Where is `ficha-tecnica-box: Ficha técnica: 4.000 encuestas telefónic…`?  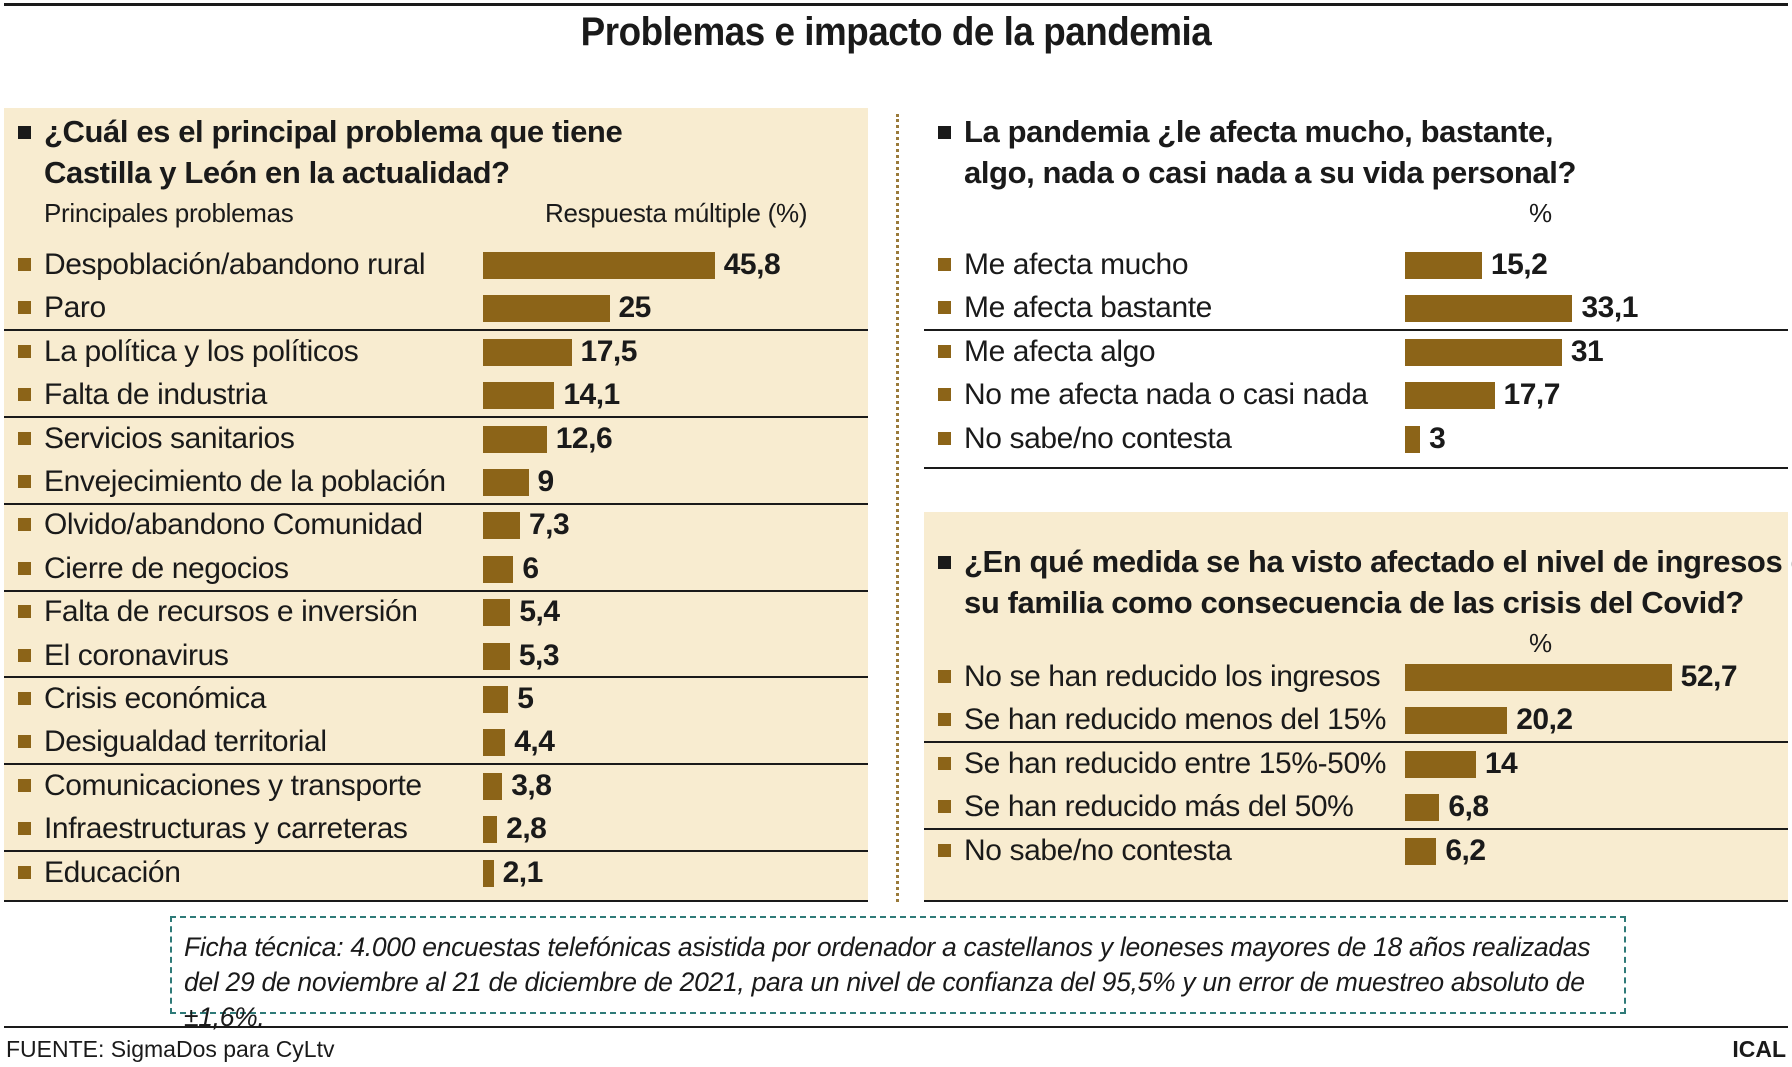 ficha-tecnica-box: Ficha técnica: 4.000 encuestas telefónic… is located at coordinates (898, 974).